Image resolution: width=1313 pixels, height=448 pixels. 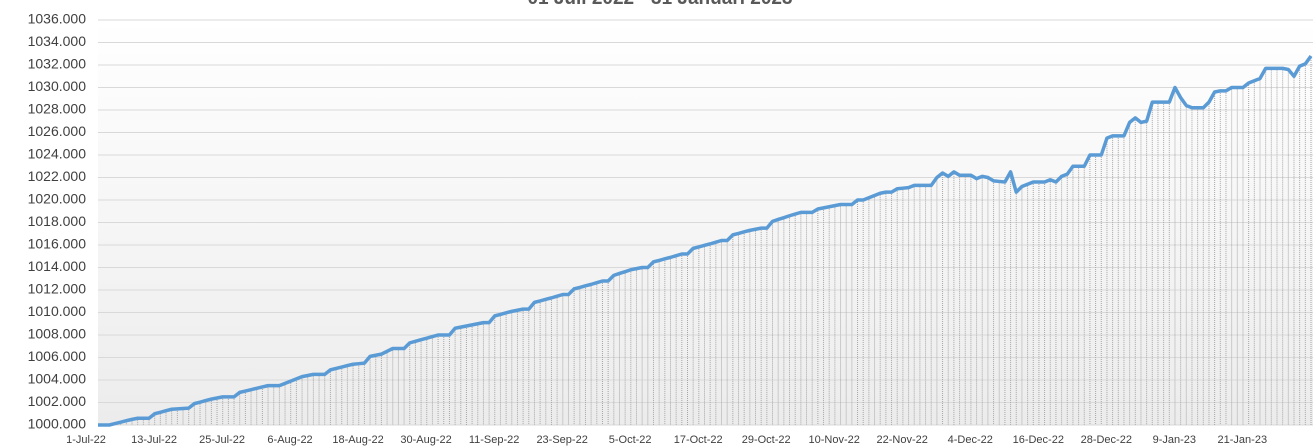 I want to click on x-tick-label: 9-Jan-23, so click(x=1174, y=440).